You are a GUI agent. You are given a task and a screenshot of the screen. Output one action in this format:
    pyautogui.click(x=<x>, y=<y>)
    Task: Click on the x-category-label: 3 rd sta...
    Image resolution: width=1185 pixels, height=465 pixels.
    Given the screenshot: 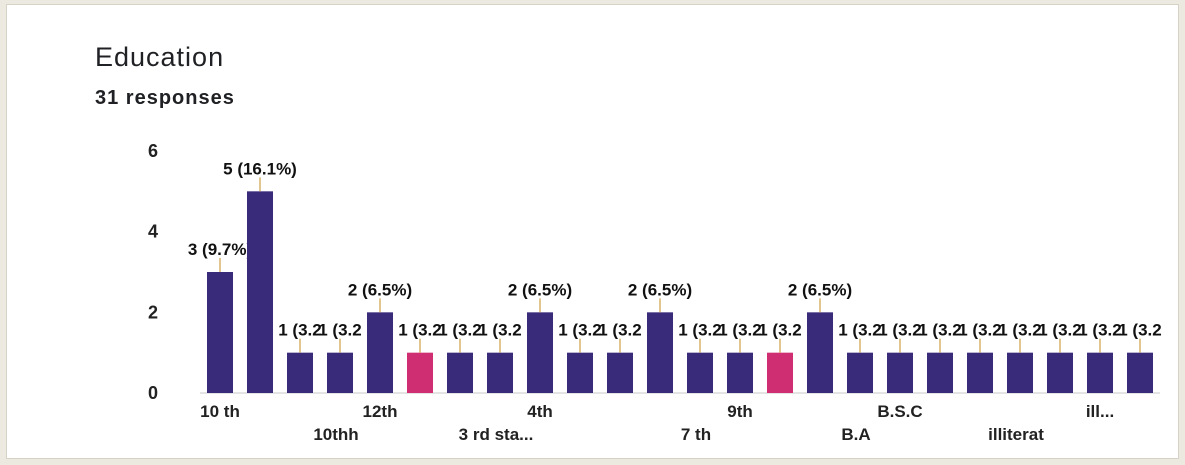 What is the action you would take?
    pyautogui.click(x=496, y=434)
    